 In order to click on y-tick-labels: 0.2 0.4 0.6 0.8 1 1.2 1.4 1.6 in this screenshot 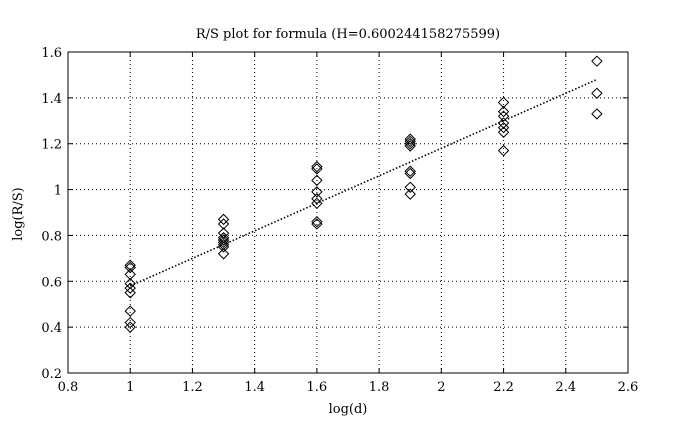, I will do `click(51, 214)`.